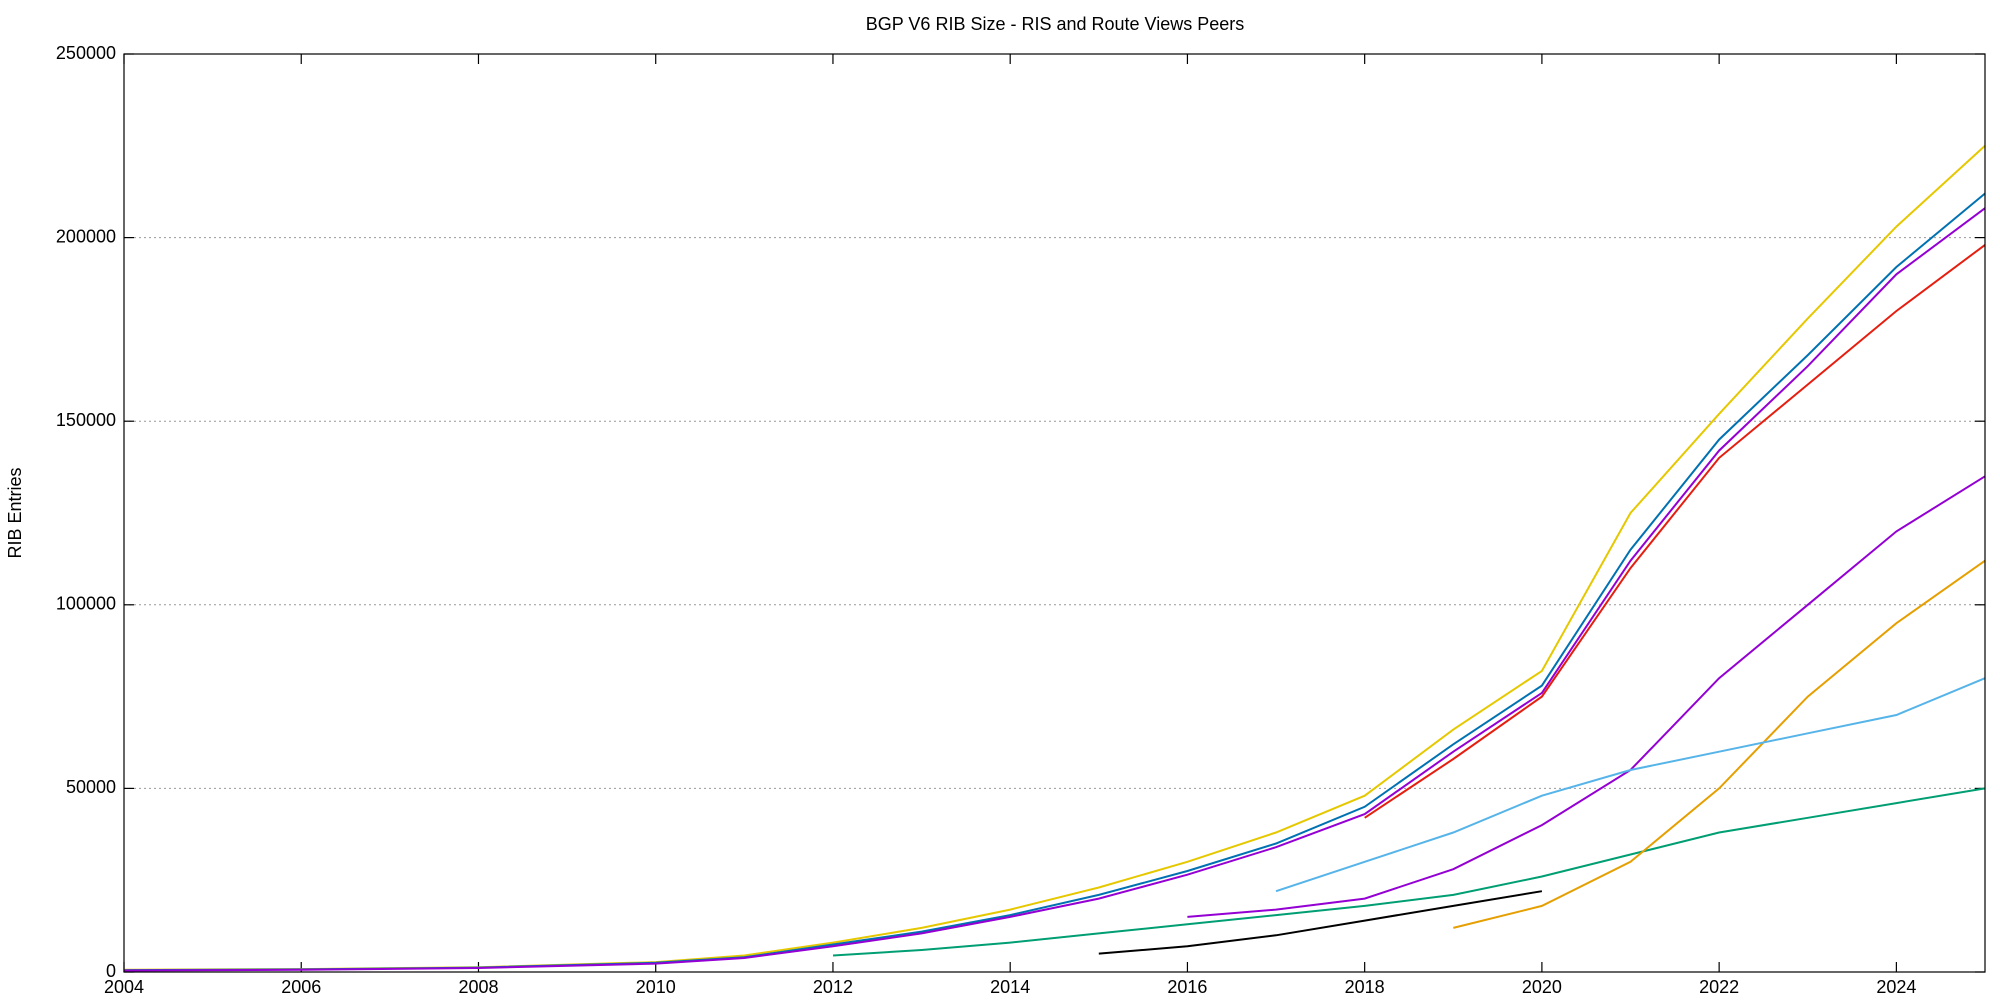  I want to click on x-tick-label: 2012, so click(833, 987).